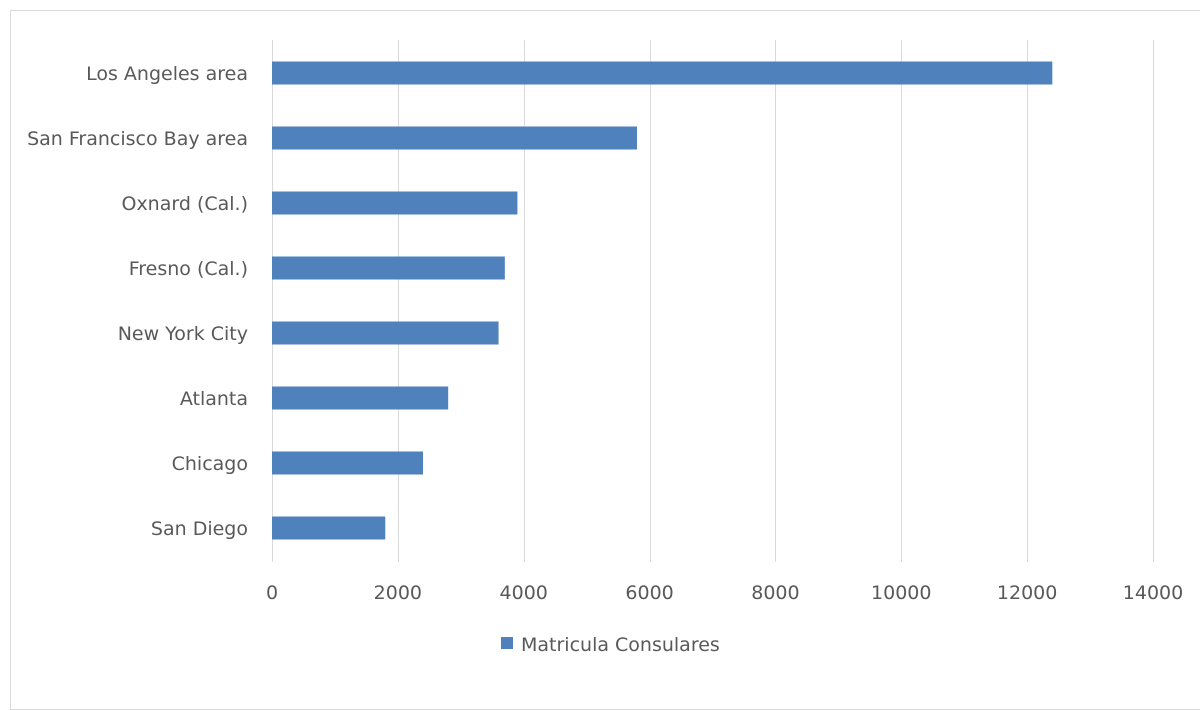 The width and height of the screenshot is (1200, 710). Describe the element at coordinates (1153, 593) in the screenshot. I see `x-tick-label: 14000` at that location.